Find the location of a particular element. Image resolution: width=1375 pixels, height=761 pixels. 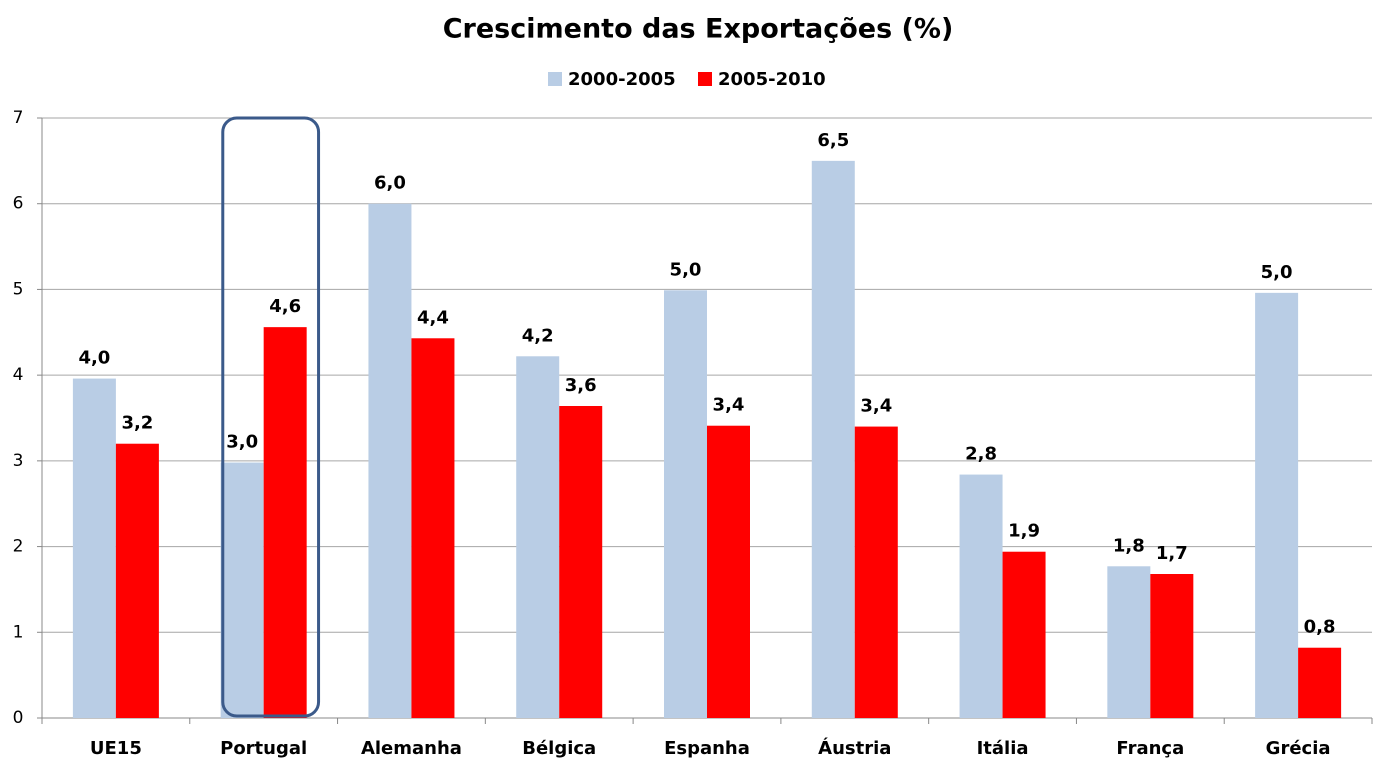

x-tick-label: Espanha is located at coordinates (707, 748).